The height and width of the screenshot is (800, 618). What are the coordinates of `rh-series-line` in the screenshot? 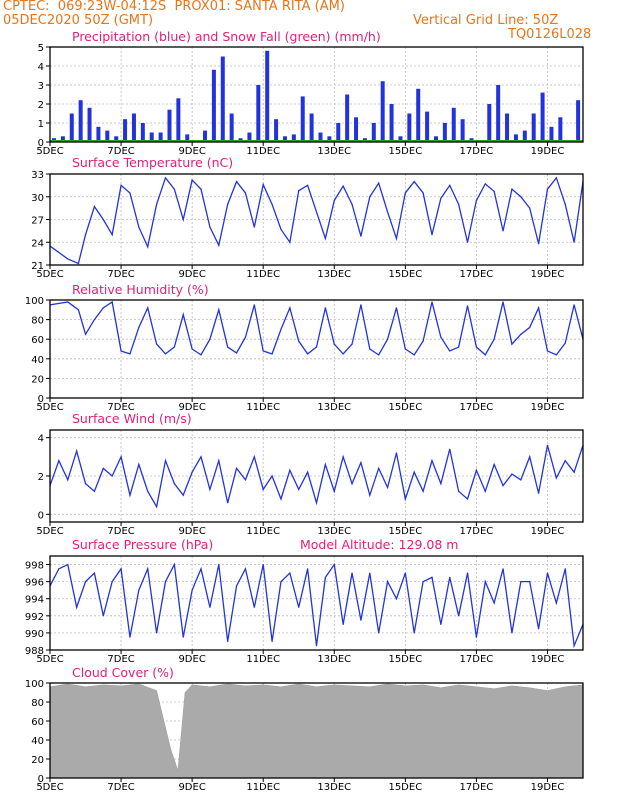 It's located at (316, 328).